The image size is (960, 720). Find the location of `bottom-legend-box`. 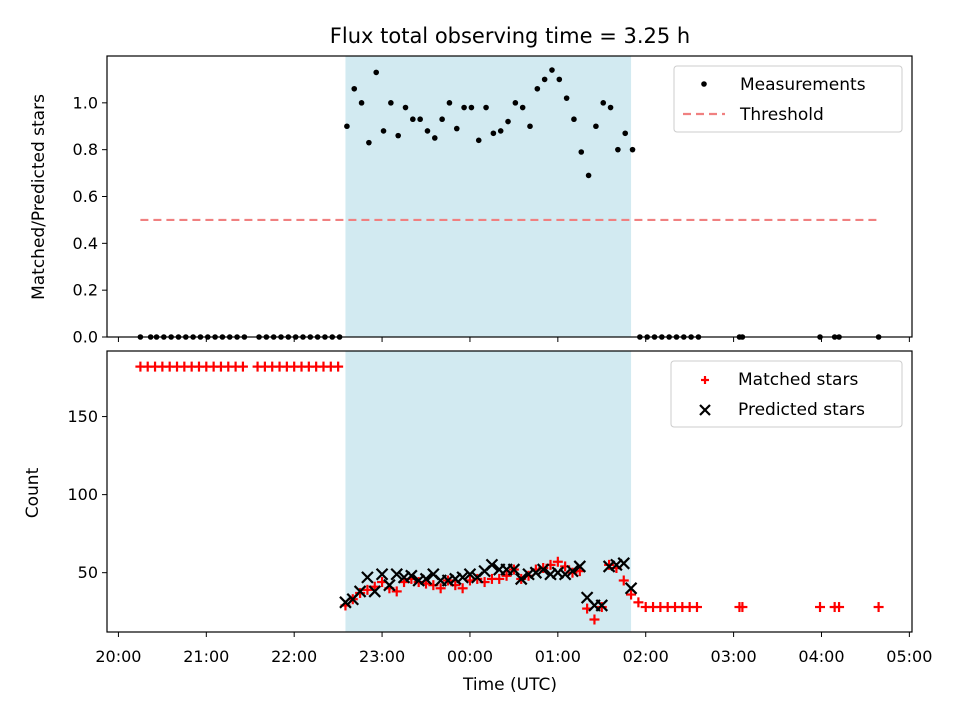

bottom-legend-box is located at coordinates (786, 394).